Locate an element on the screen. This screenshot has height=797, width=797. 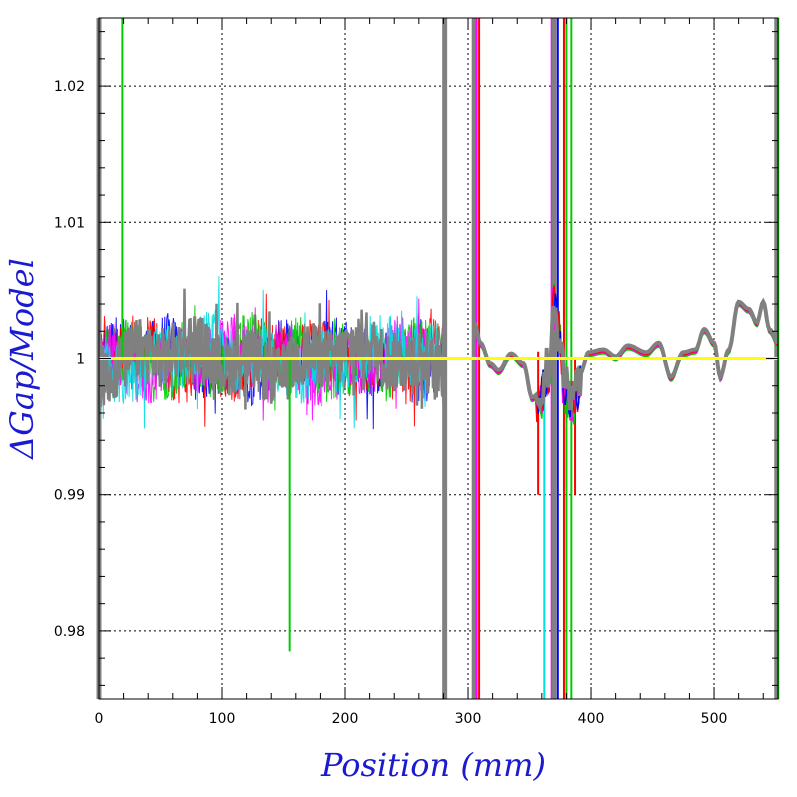
x-axis-title: Position (mm) is located at coordinates (433, 765).